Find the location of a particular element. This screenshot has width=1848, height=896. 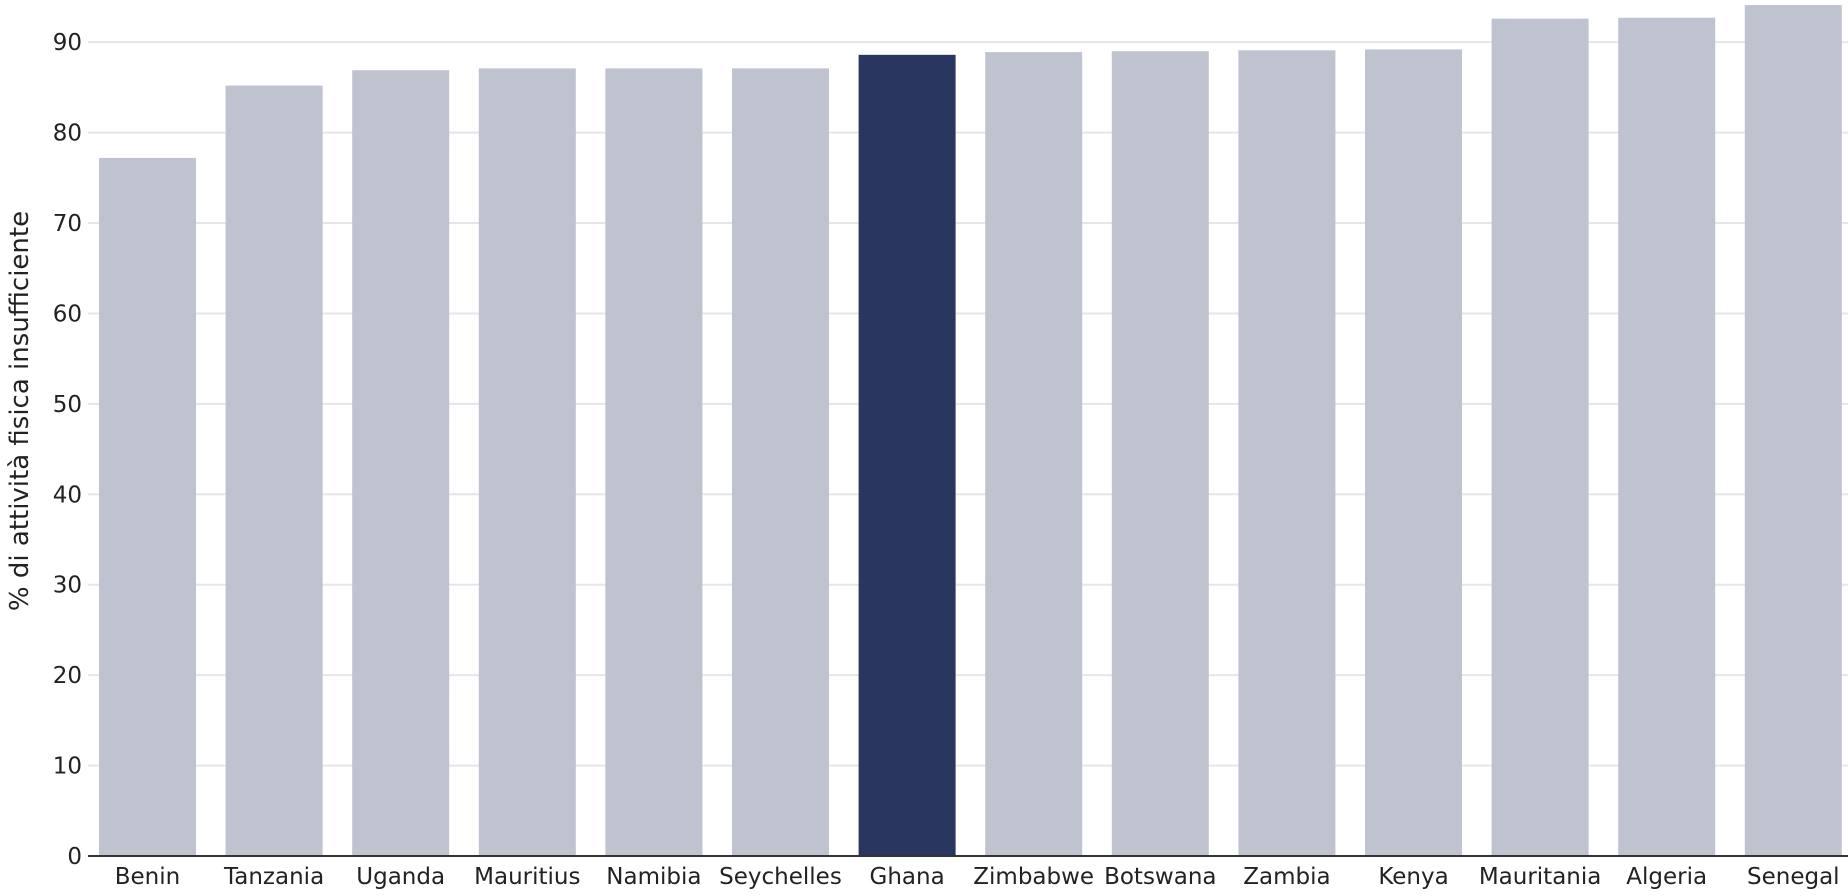

bar-mauritius is located at coordinates (527, 462).